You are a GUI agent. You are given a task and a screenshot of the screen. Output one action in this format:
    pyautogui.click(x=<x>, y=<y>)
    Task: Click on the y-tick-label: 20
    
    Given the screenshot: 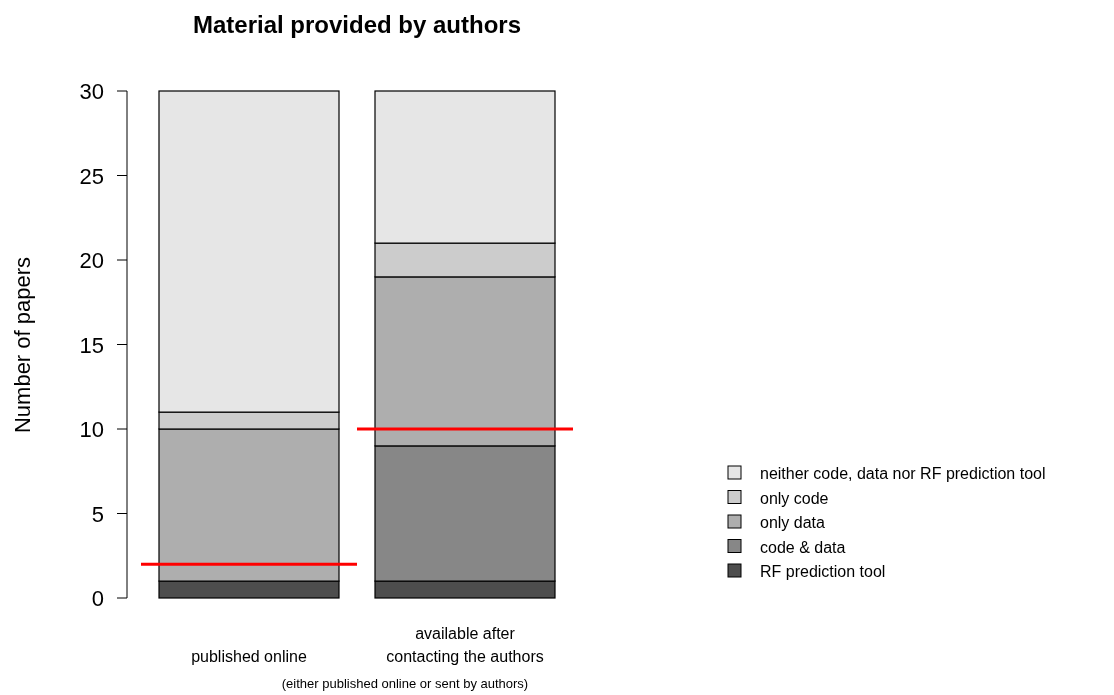 What is the action you would take?
    pyautogui.click(x=91, y=260)
    